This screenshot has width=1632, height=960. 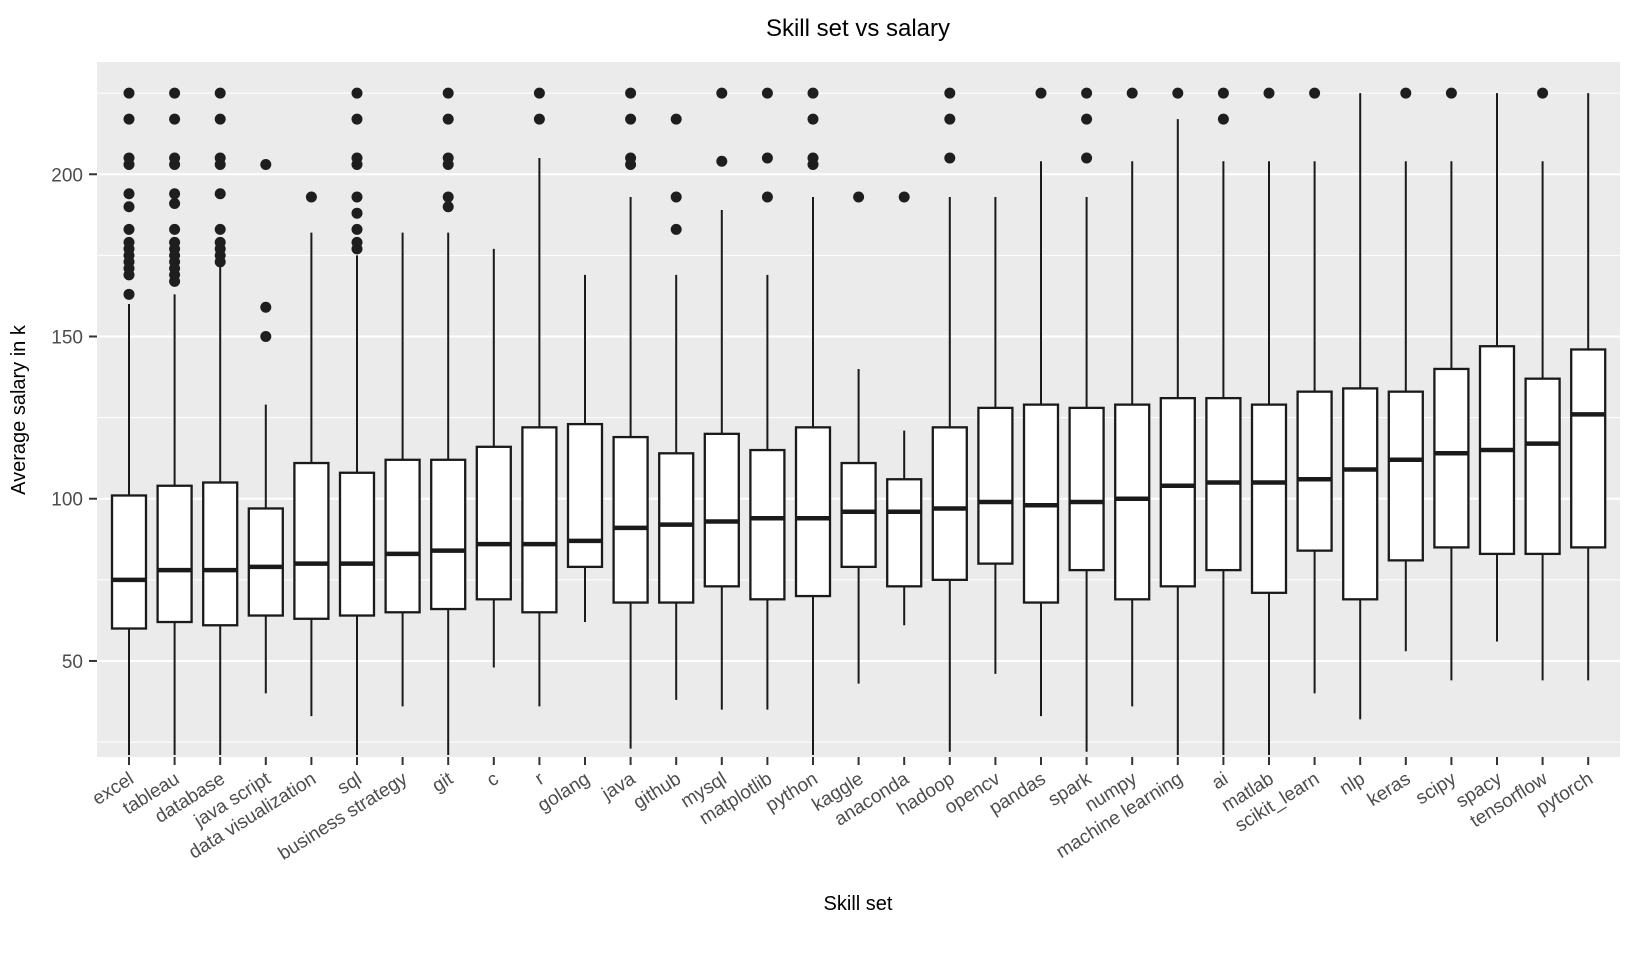 What do you see at coordinates (357, 421) in the screenshot?
I see `boxplot-sql` at bounding box center [357, 421].